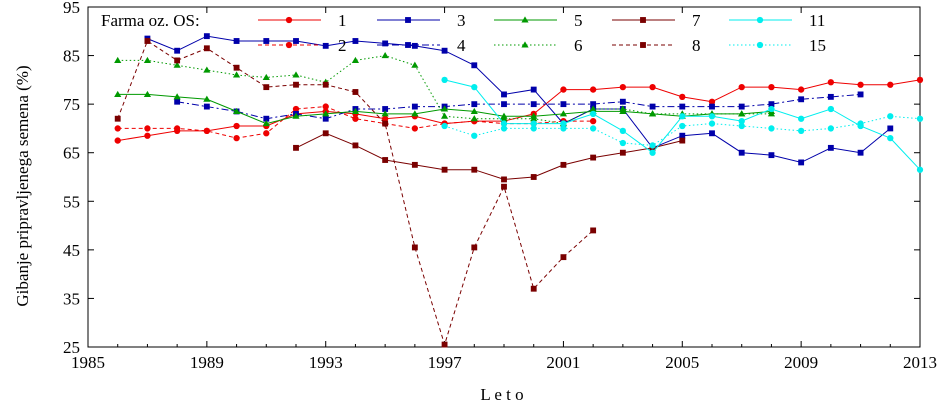 The height and width of the screenshot is (412, 948). What do you see at coordinates (88, 362) in the screenshot?
I see `x-tick-label: 1985` at bounding box center [88, 362].